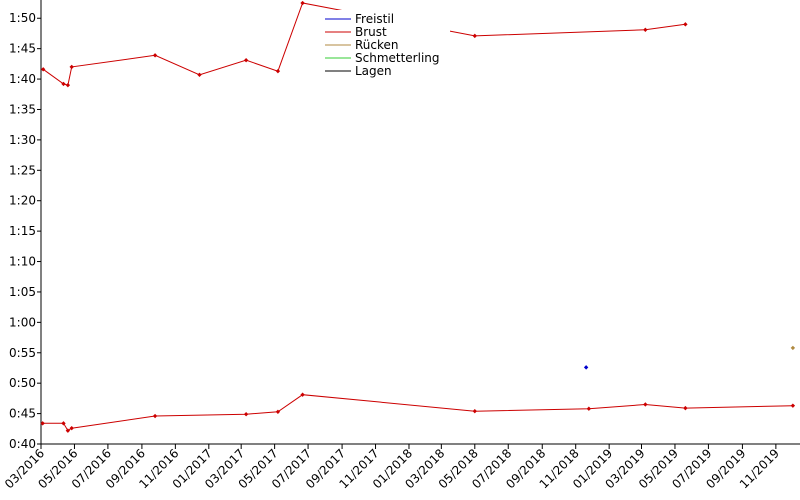  Describe the element at coordinates (22, 201) in the screenshot. I see `y-tick-label: 1:20` at that location.